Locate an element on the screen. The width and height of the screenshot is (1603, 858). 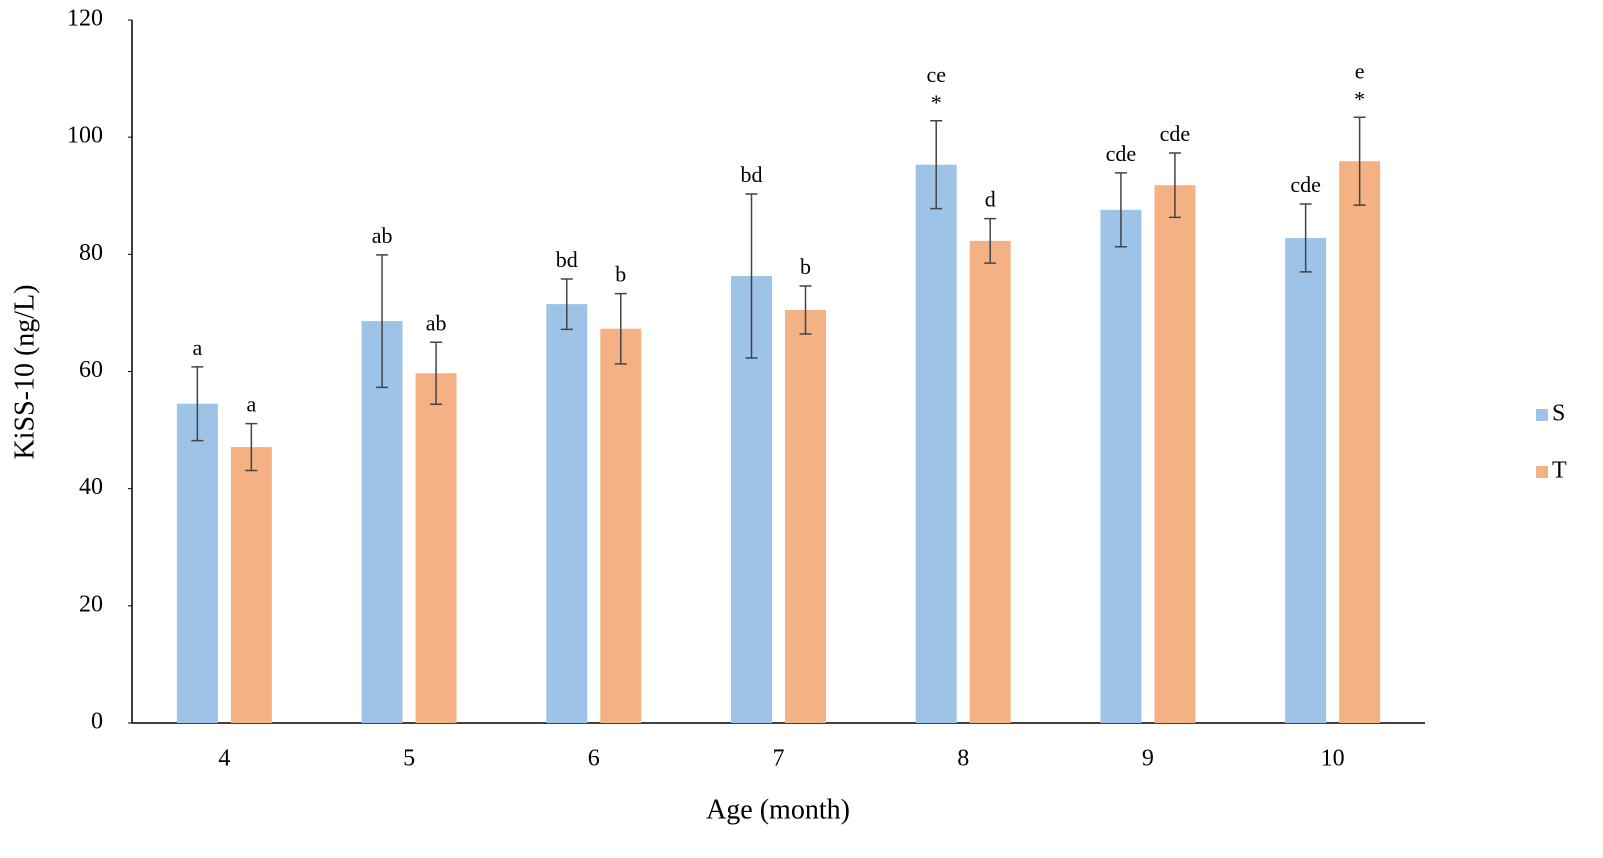
y-tick-label: 120 is located at coordinates (85, 19).